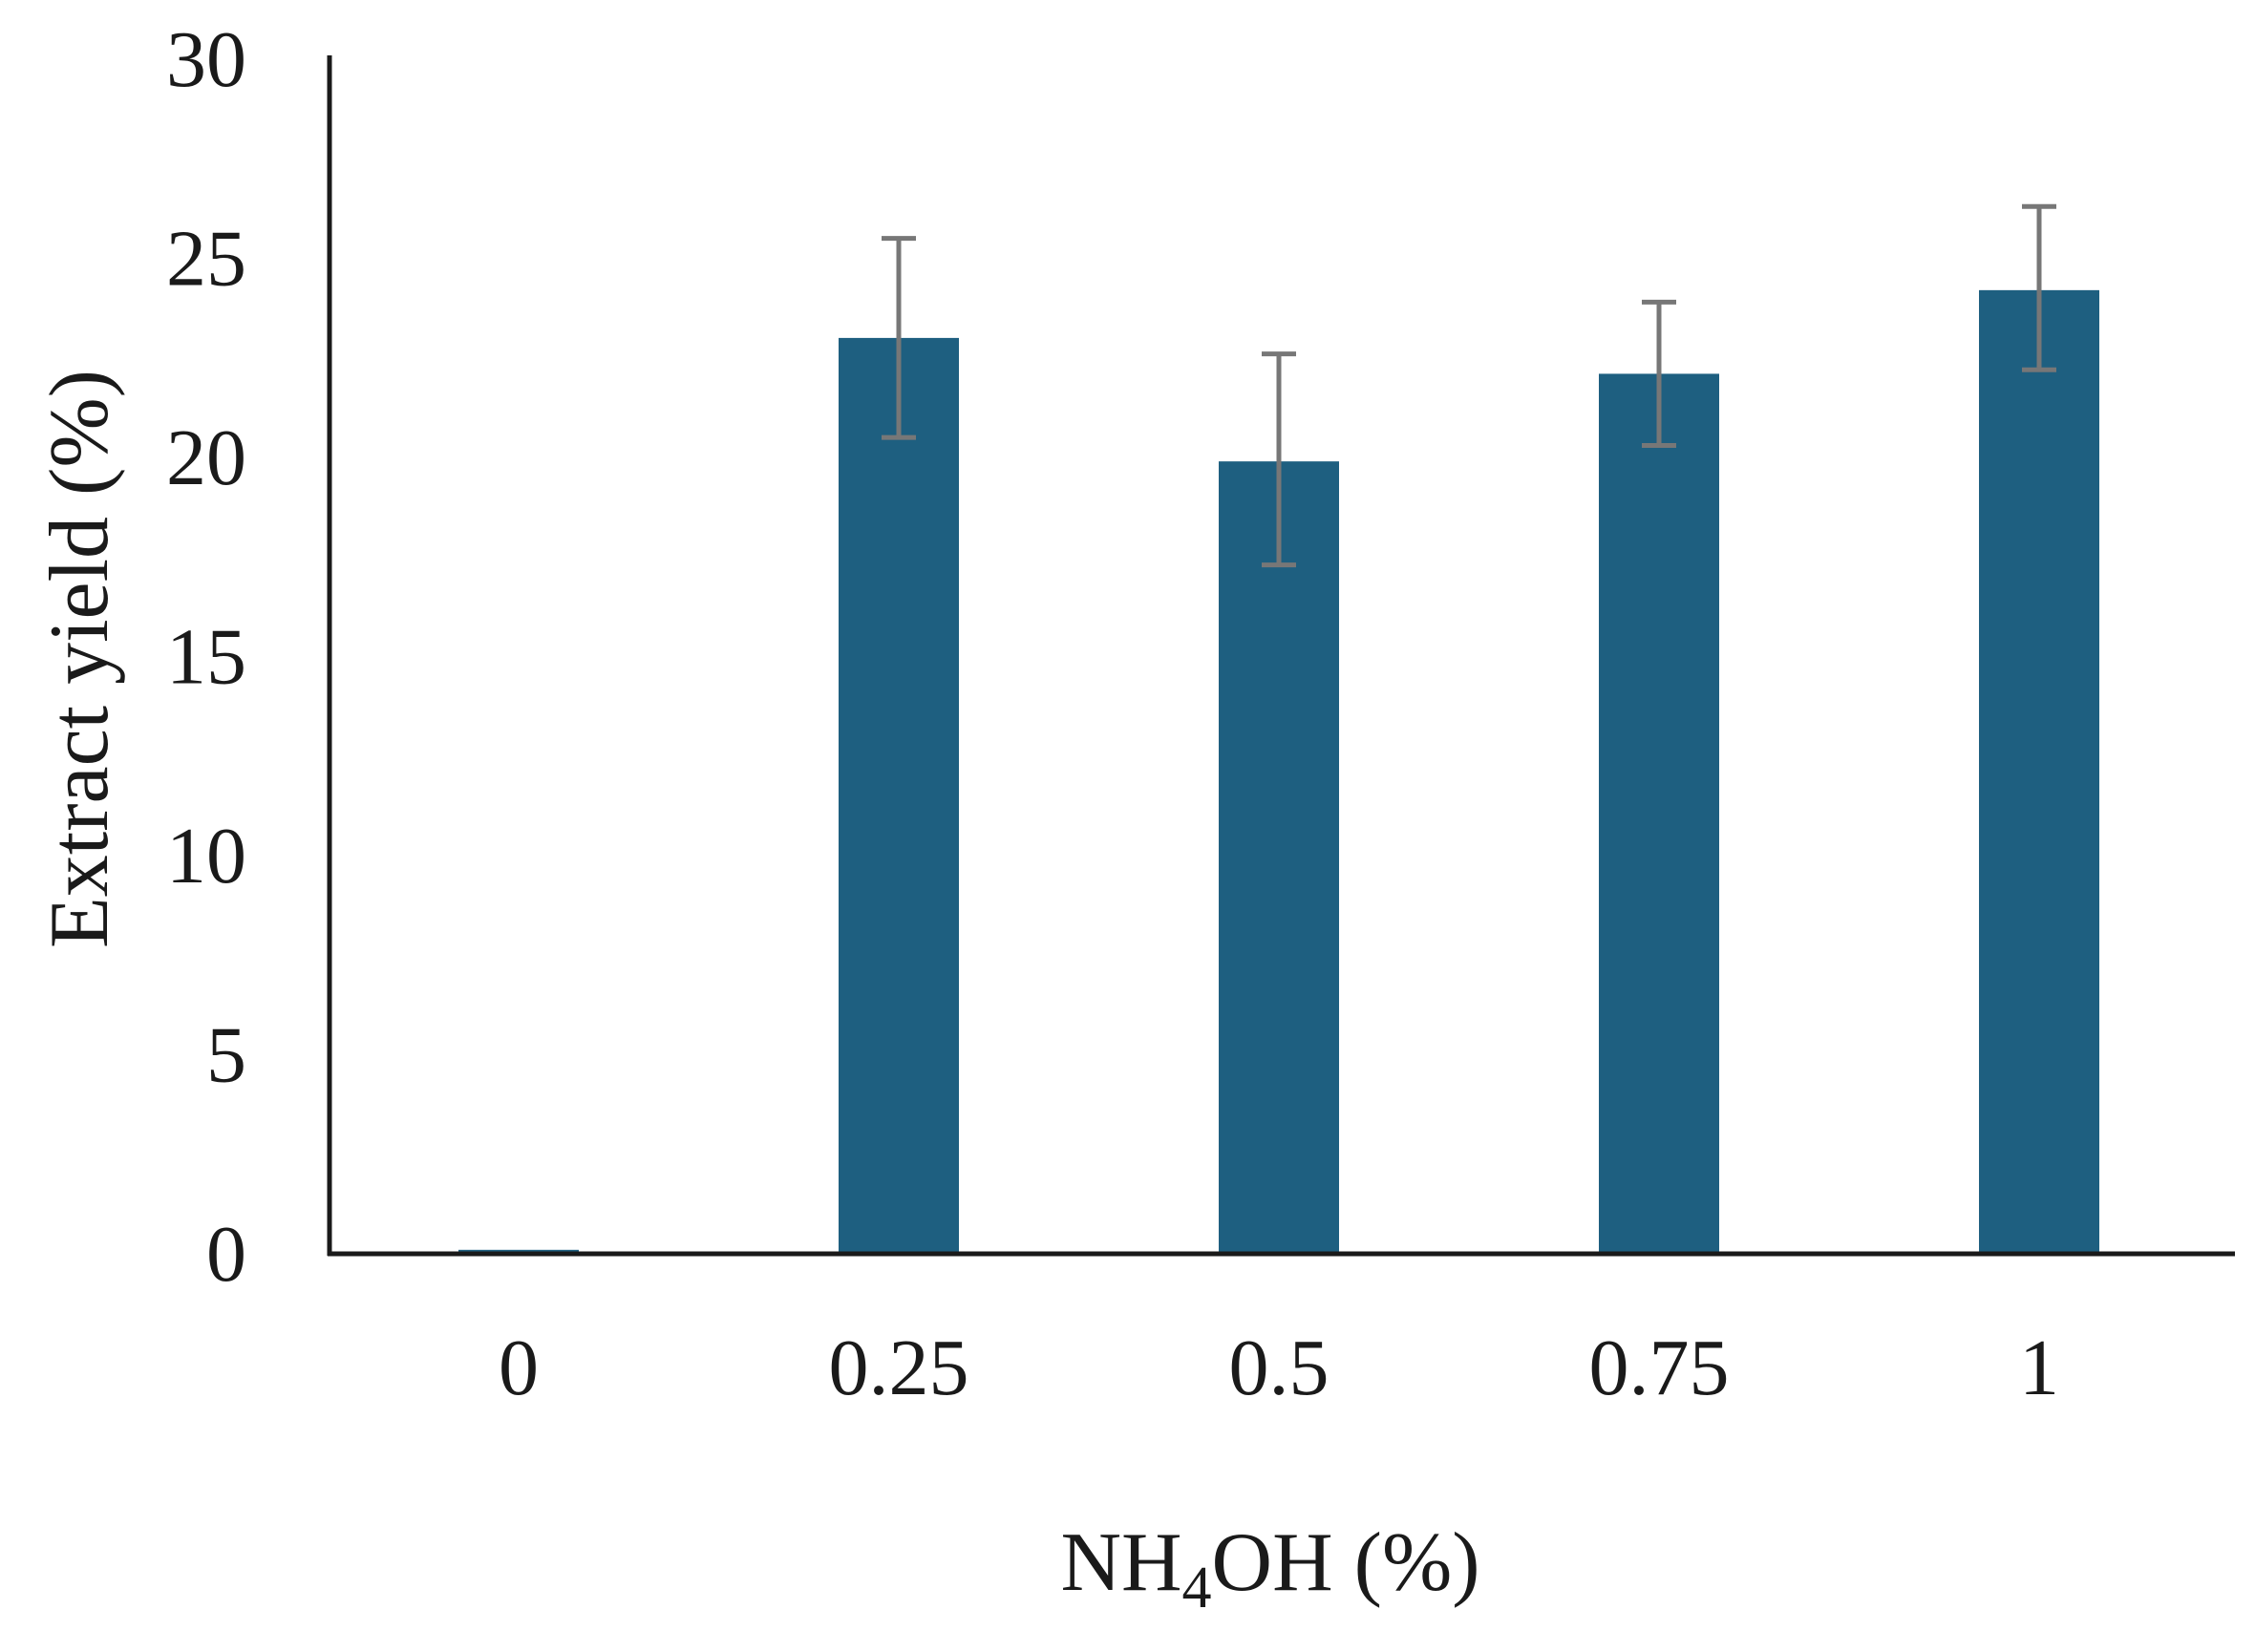 Image resolution: width=2255 pixels, height=1652 pixels. What do you see at coordinates (1659, 373) in the screenshot?
I see `error-bar-0.75` at bounding box center [1659, 373].